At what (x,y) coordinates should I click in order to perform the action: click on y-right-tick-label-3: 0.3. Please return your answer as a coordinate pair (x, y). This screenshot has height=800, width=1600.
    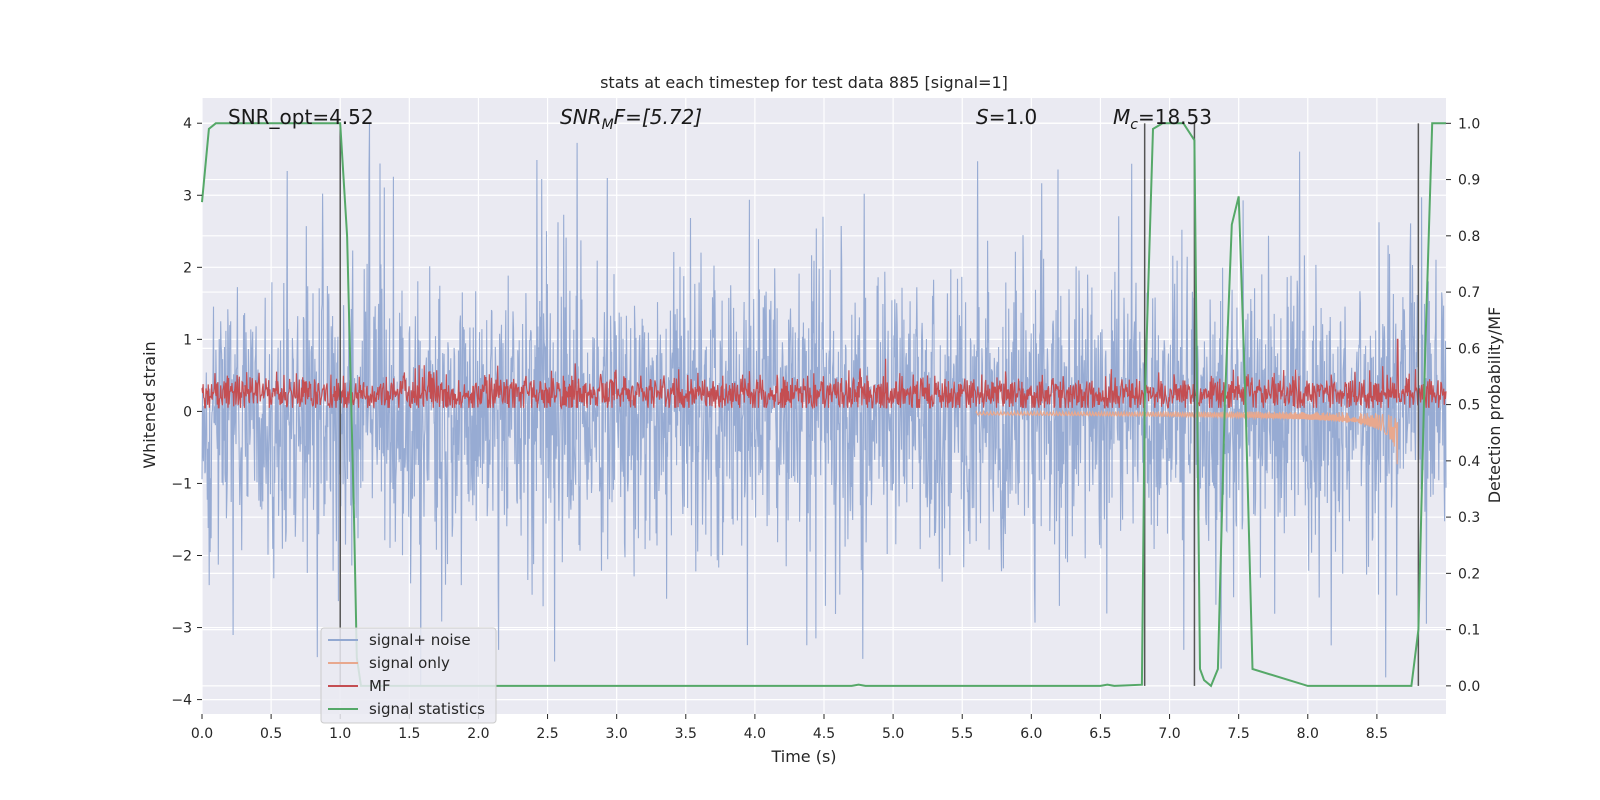
    Looking at the image, I should click on (1469, 518).